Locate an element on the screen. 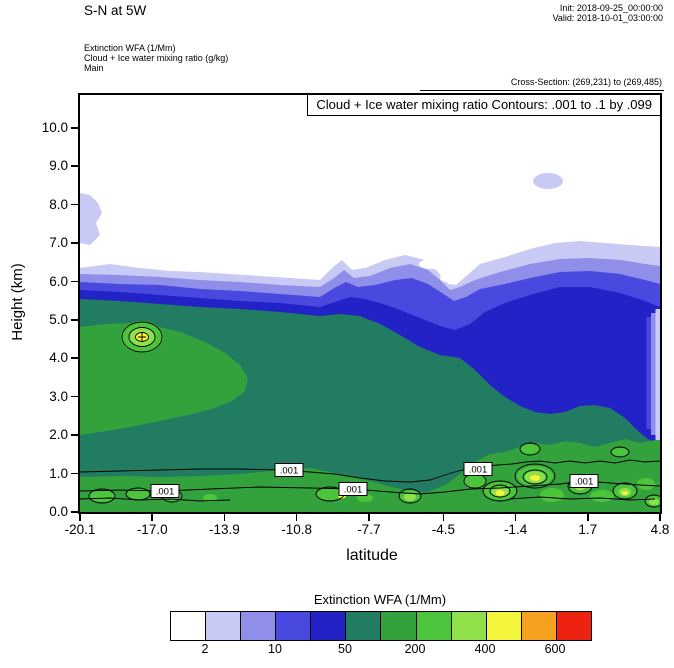 The image size is (674, 668). colorbar-tick-label: 600 is located at coordinates (555, 649).